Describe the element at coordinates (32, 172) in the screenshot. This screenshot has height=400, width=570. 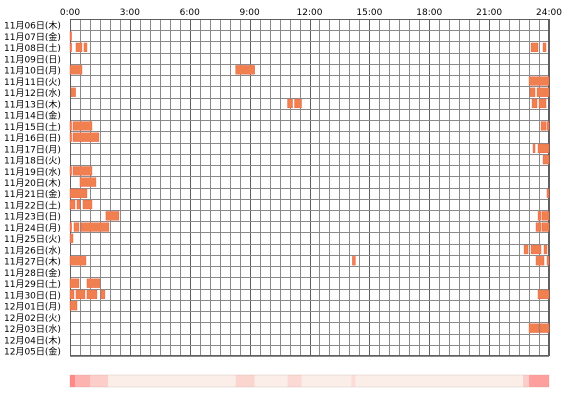
I see `date-label: 11月19日(水)` at that location.